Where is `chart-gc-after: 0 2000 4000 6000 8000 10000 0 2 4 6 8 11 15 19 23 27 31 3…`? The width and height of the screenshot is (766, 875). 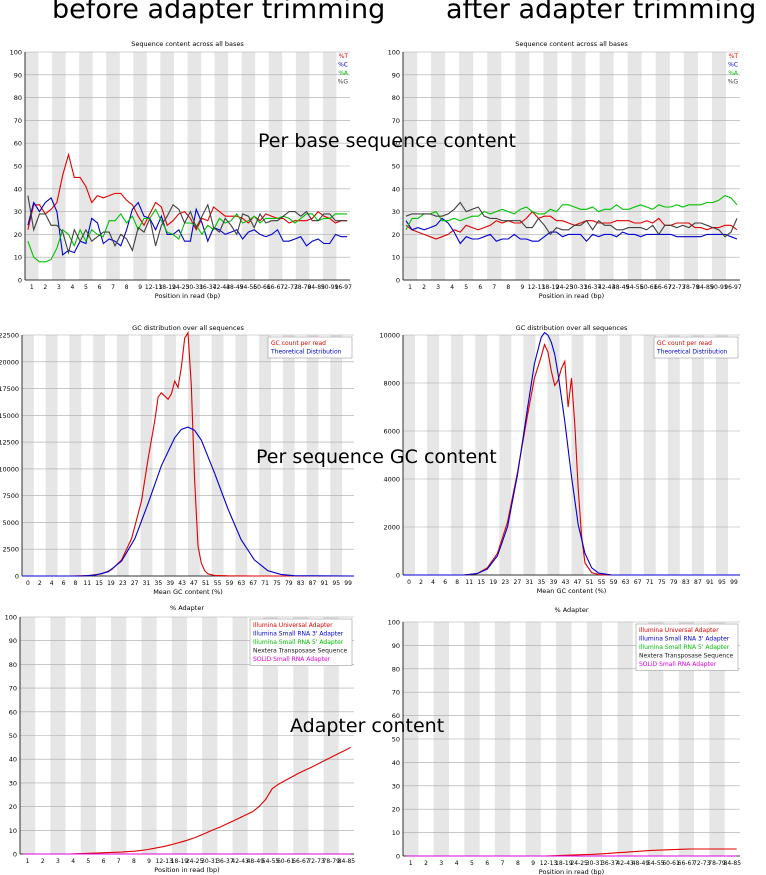
chart-gc-after: 0 2000 4000 6000 8000 10000 0 2 4 6 8 11 15 19 23 27 31 3… is located at coordinates (559, 459).